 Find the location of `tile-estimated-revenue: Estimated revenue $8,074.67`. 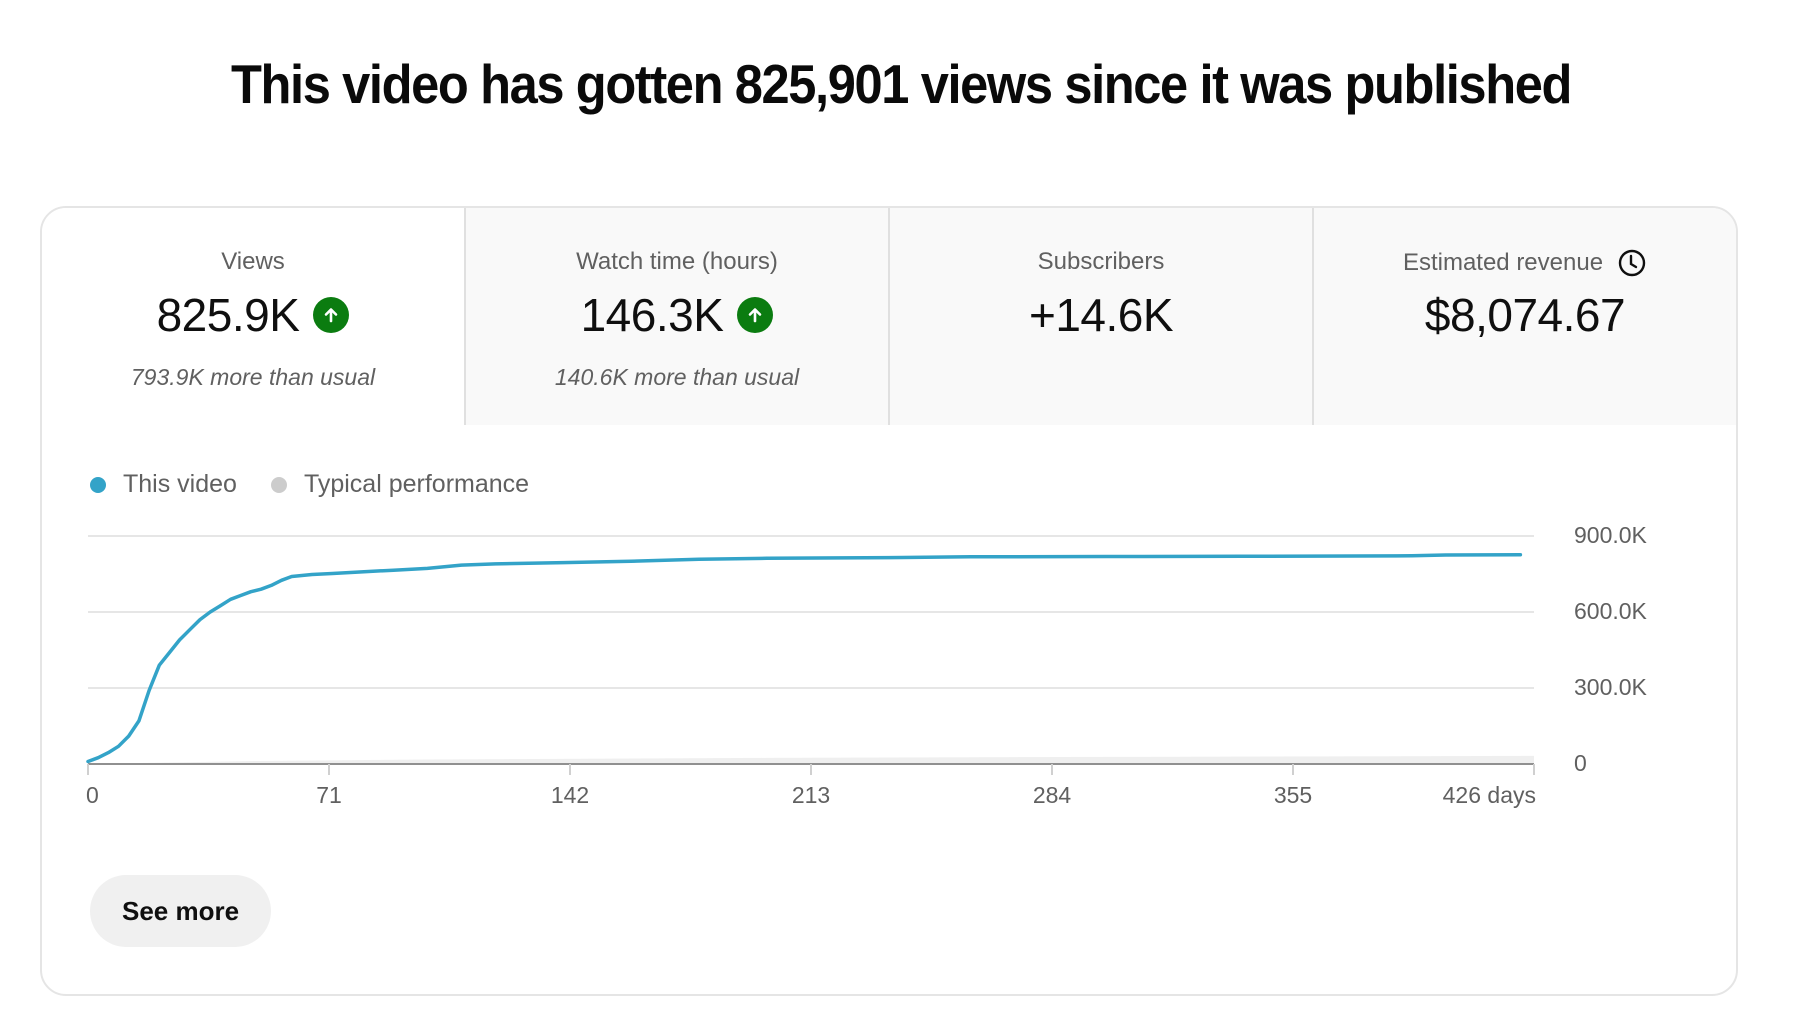

tile-estimated-revenue: Estimated revenue $8,074.67 is located at coordinates (1524, 316).